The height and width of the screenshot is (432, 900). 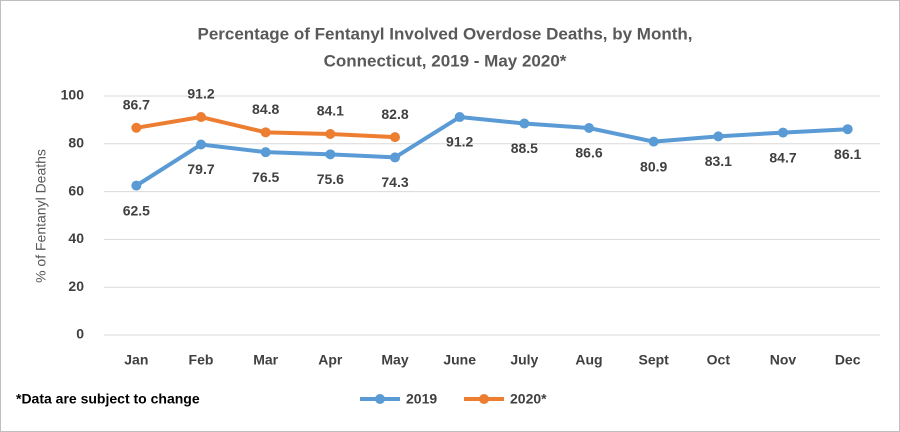 I want to click on y-tick-label: 0, so click(x=80, y=334).